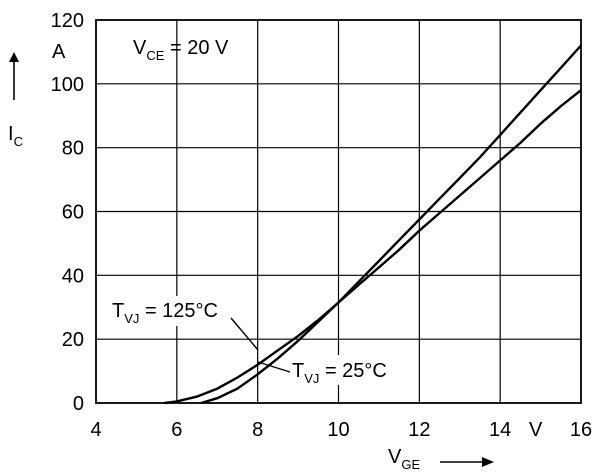  What do you see at coordinates (274, 367) in the screenshot?
I see `annotation-25-leader` at bounding box center [274, 367].